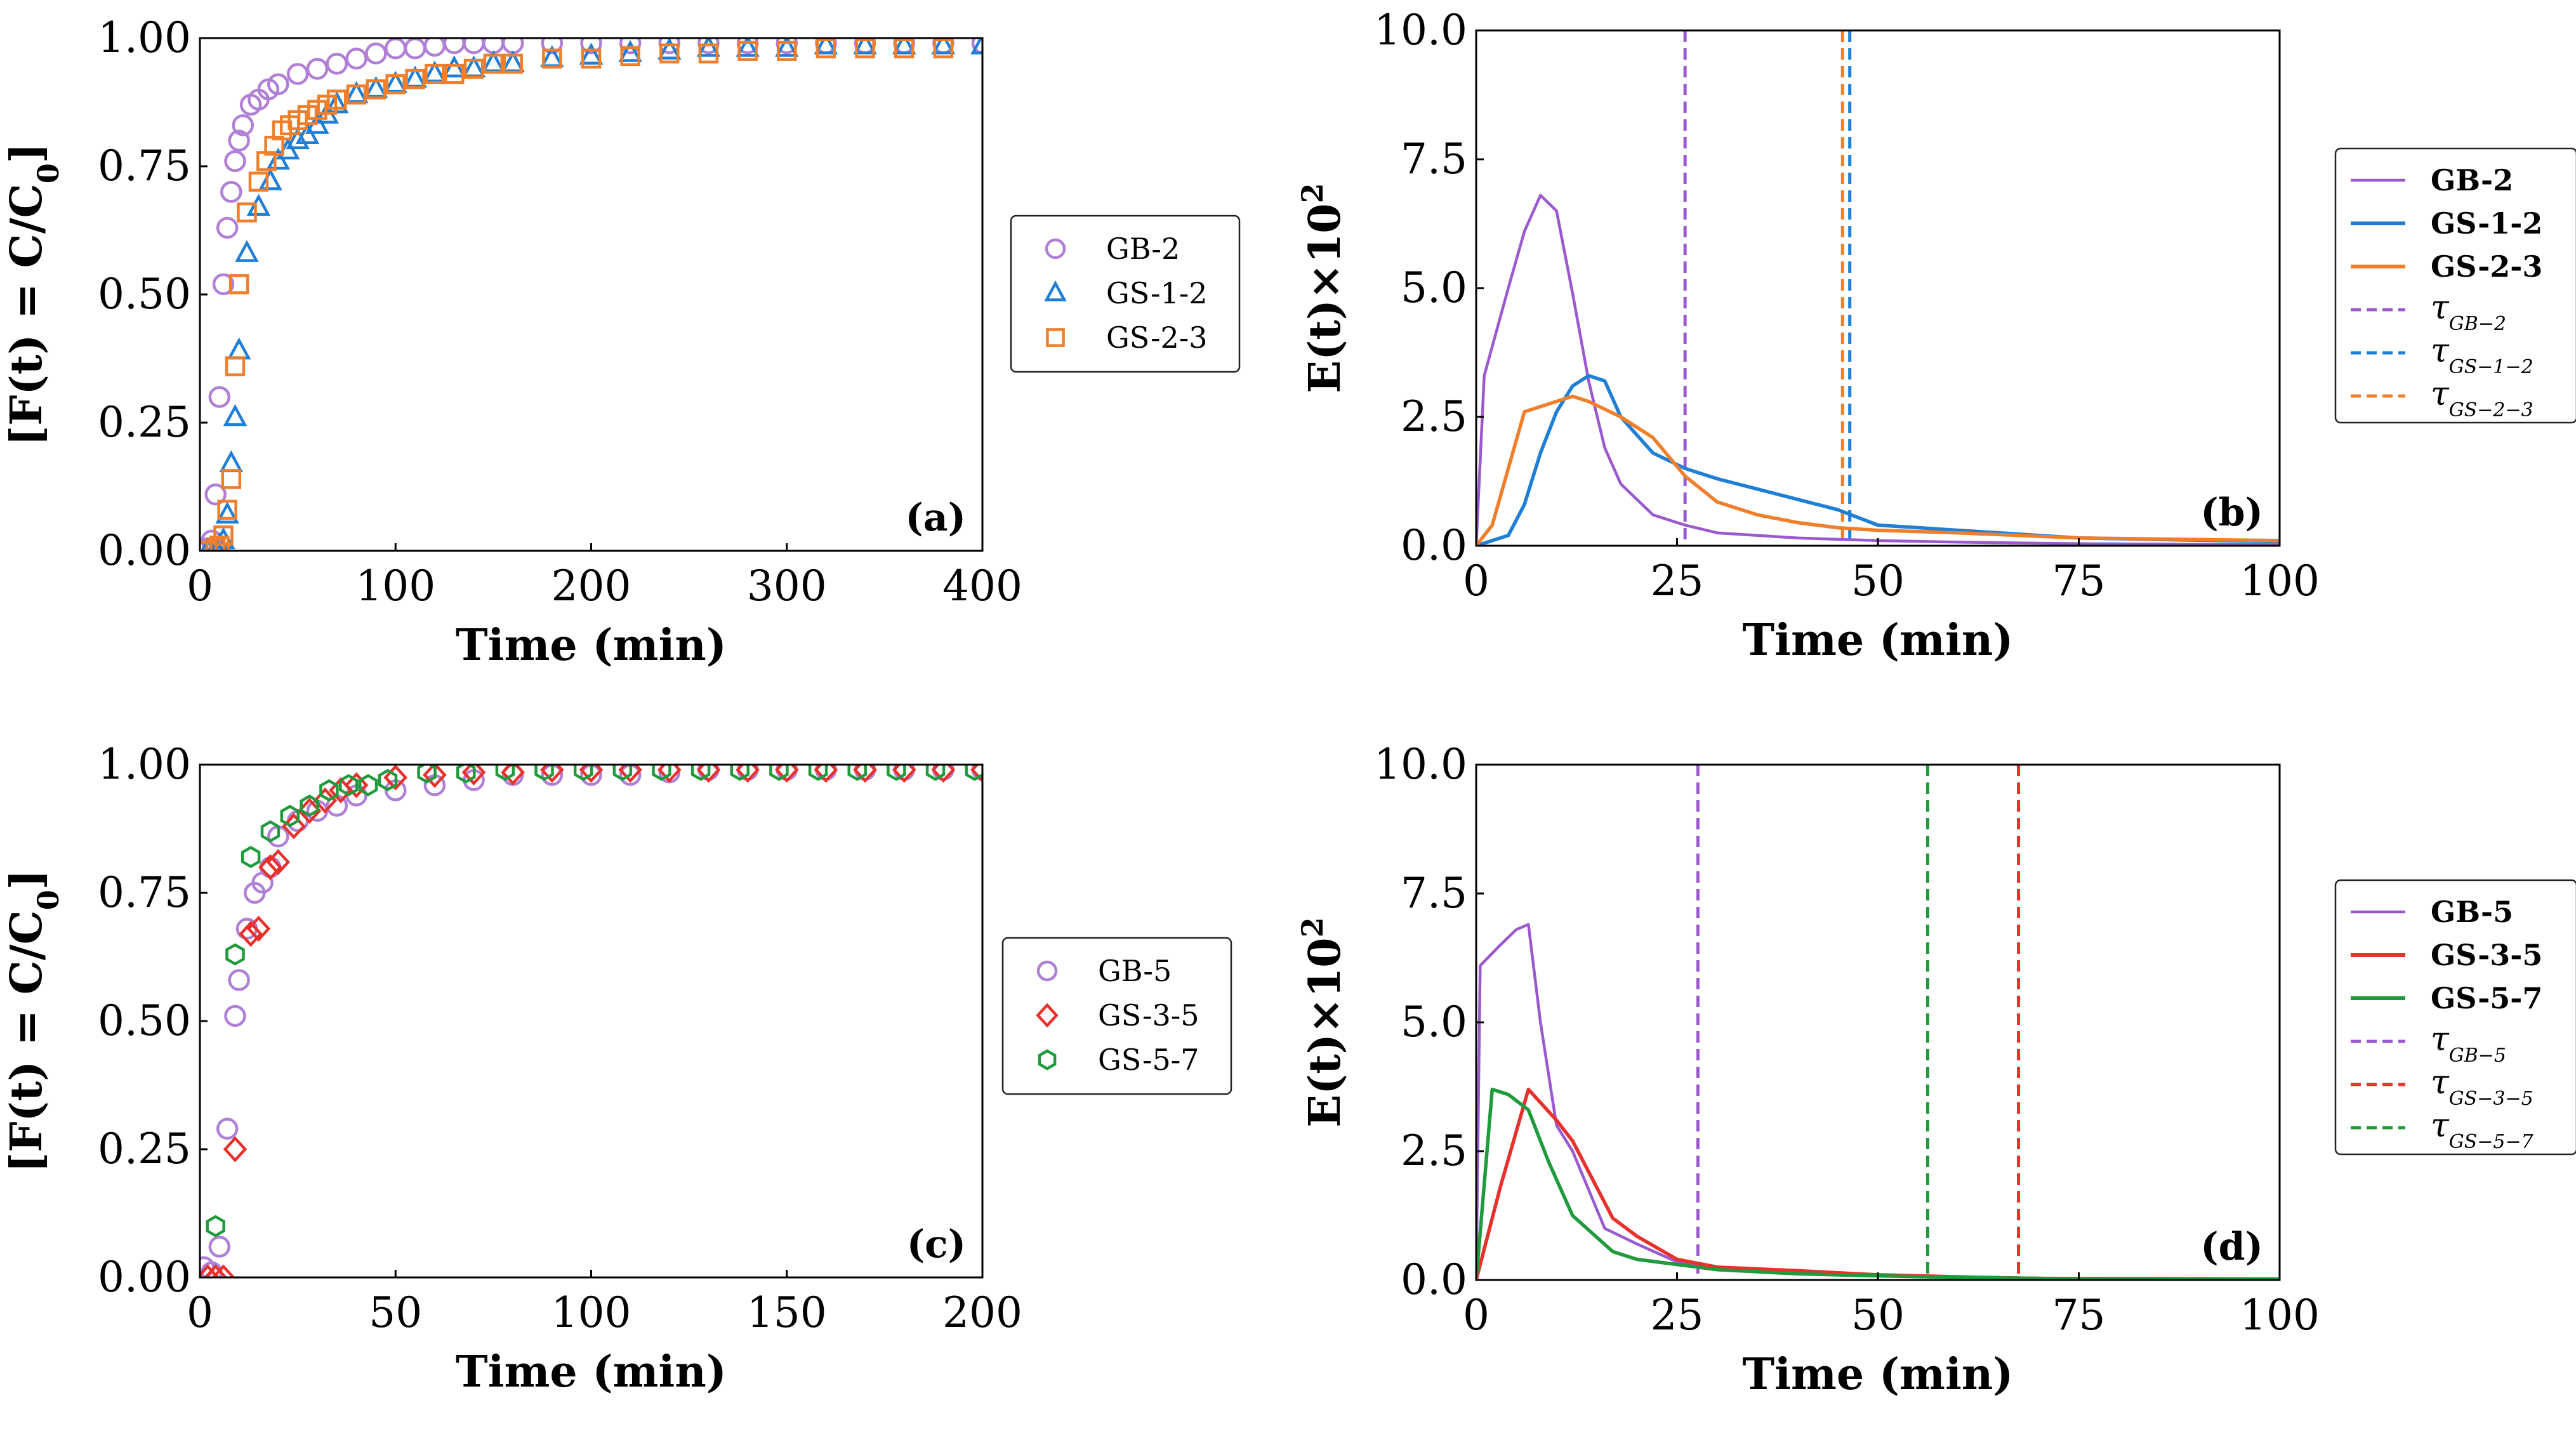  Describe the element at coordinates (395, 586) in the screenshot. I see `x-tick-label: 100` at that location.